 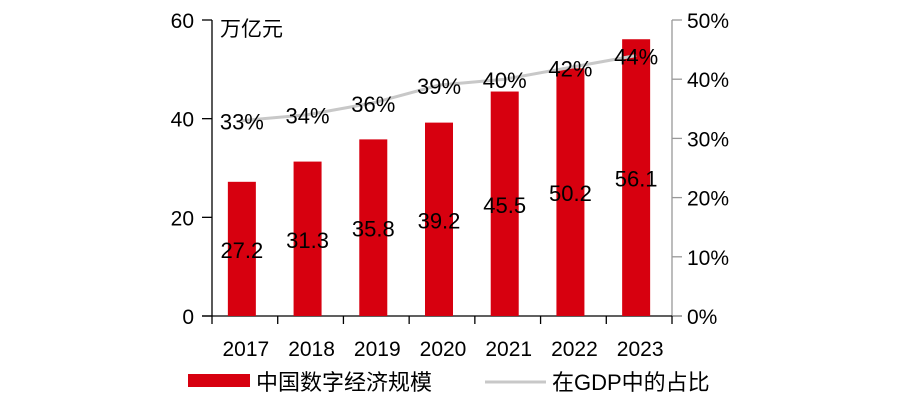 What do you see at coordinates (443, 349) in the screenshot?
I see `x-tick-label: 2020` at bounding box center [443, 349].